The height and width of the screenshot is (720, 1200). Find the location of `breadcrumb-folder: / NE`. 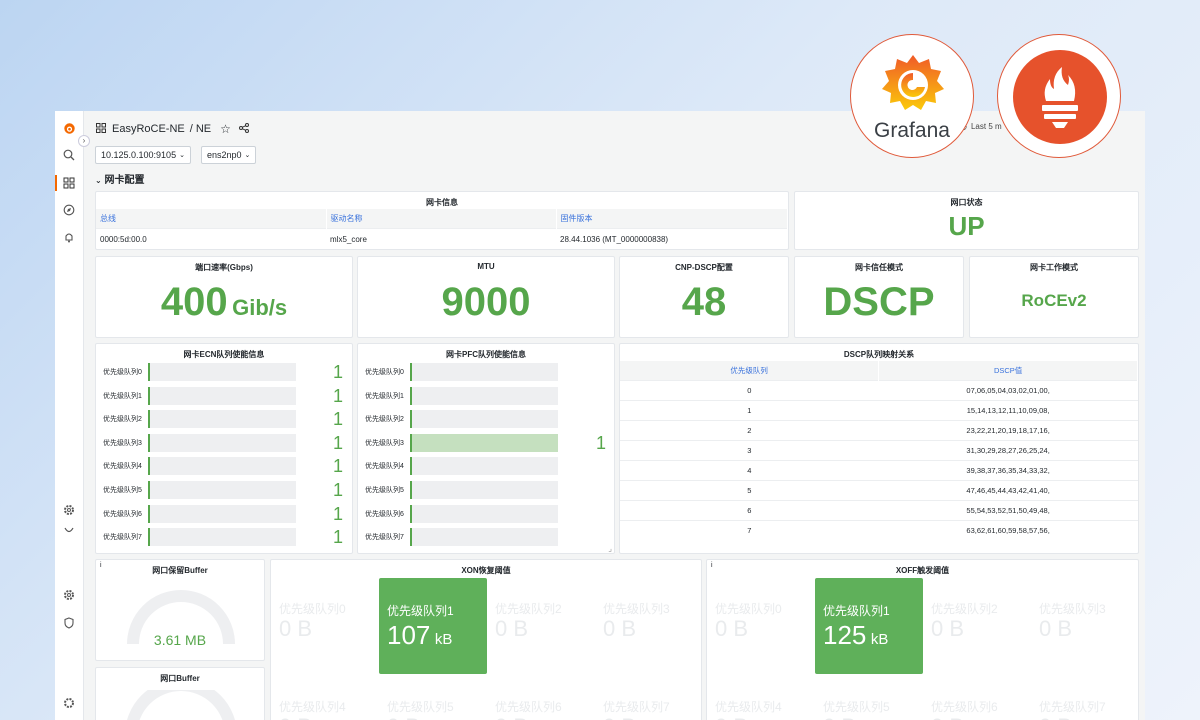

breadcrumb-folder: / NE is located at coordinates (200, 129).